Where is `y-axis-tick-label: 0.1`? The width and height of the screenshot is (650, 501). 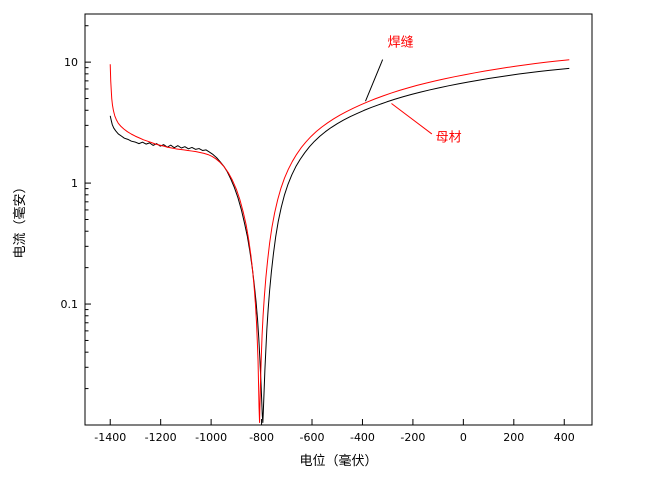 y-axis-tick-label: 0.1 is located at coordinates (70, 304).